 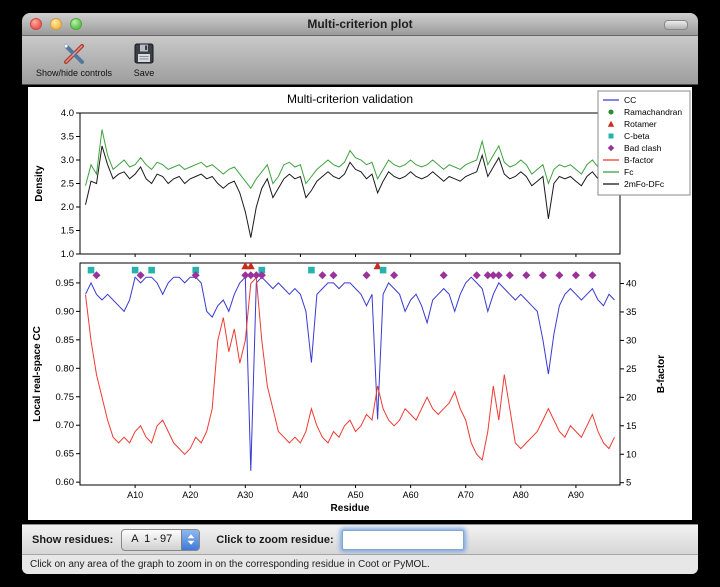 I want to click on svg-text: 25, so click(x=631, y=369).